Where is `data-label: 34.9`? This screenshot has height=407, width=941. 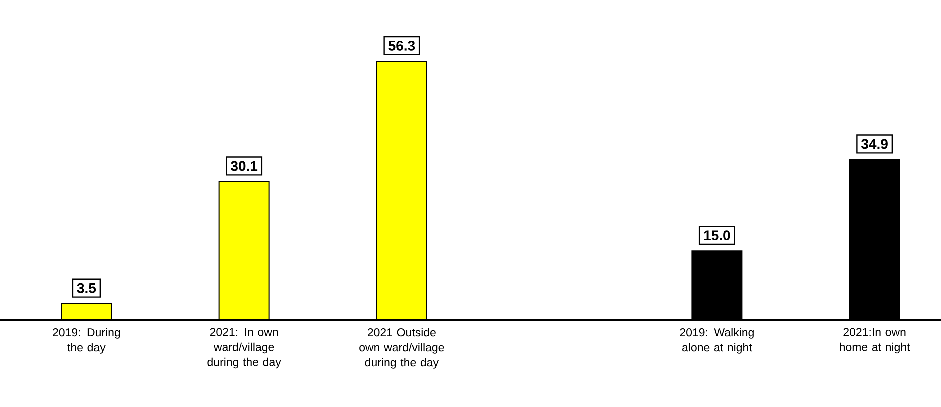 data-label: 34.9 is located at coordinates (875, 144).